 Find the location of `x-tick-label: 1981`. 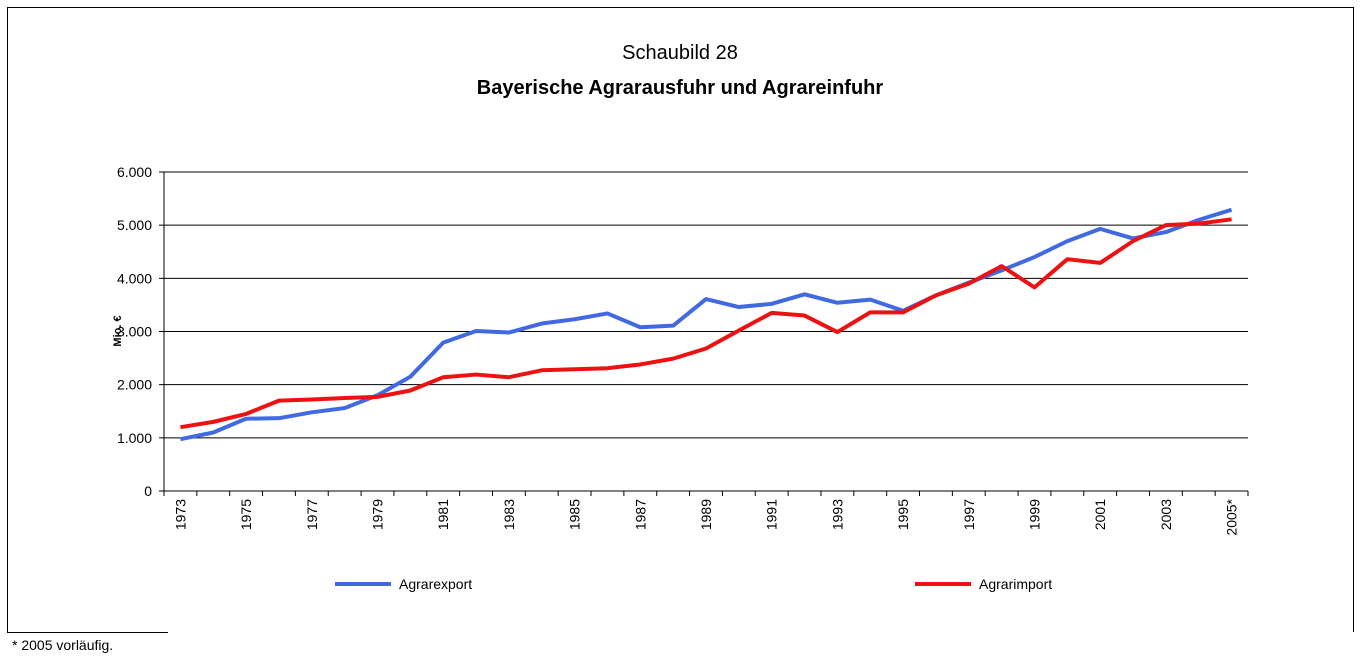

x-tick-label: 1981 is located at coordinates (443, 514).